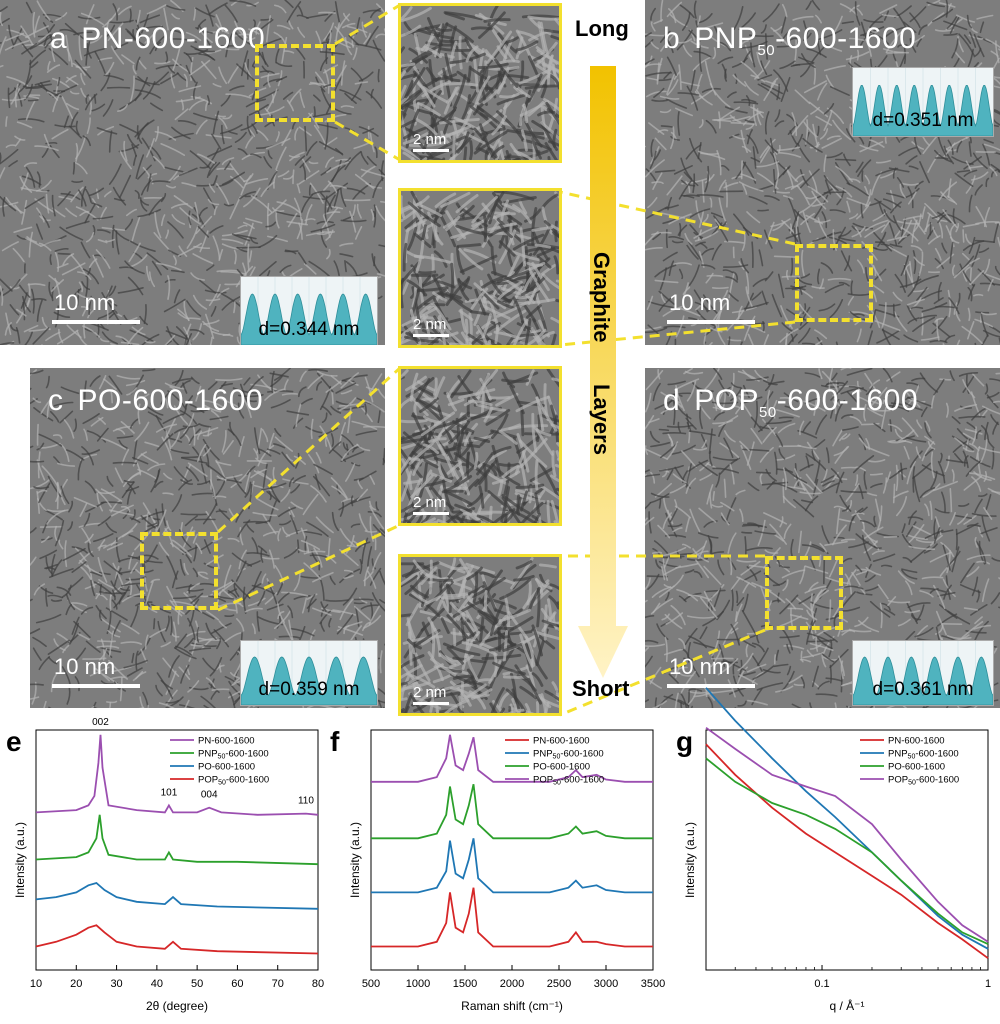 This screenshot has width=1000, height=1024. I want to click on panel-d-letter: d, so click(672, 400).